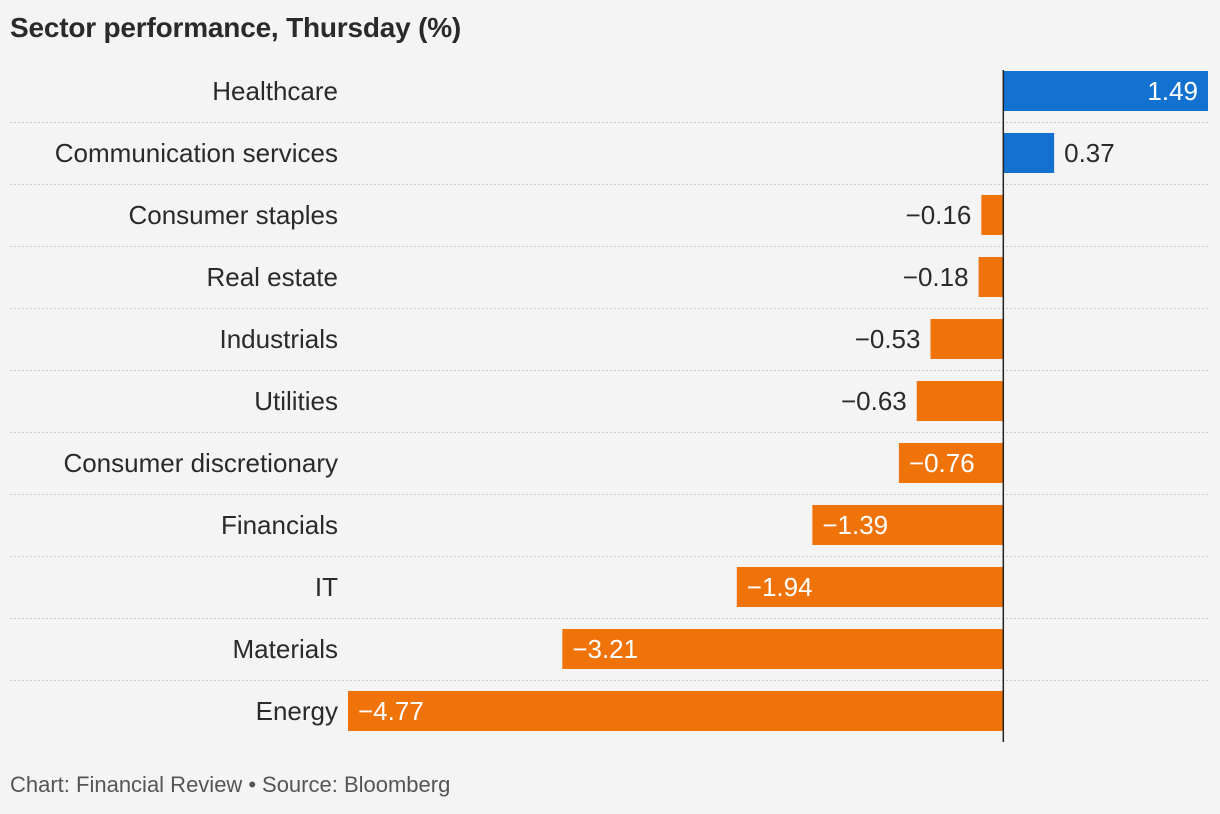 This screenshot has width=1220, height=814. Describe the element at coordinates (275, 91) in the screenshot. I see `category-label: Healthcare` at that location.